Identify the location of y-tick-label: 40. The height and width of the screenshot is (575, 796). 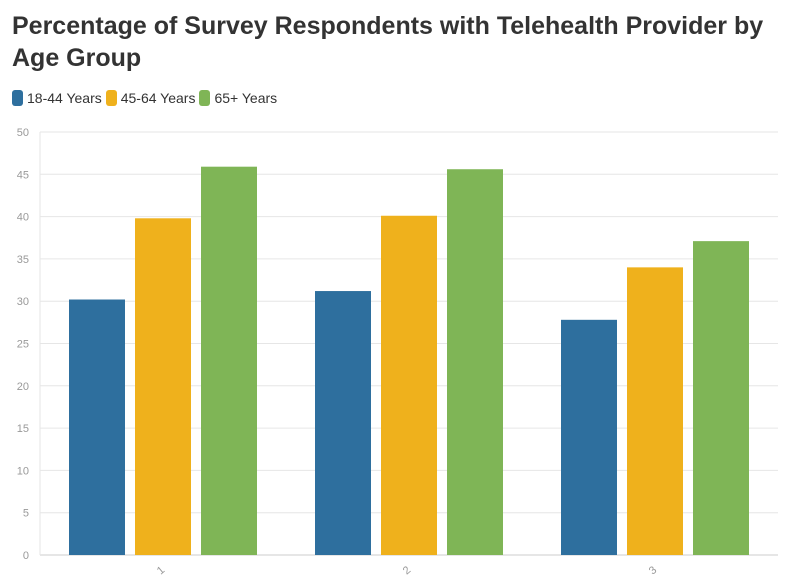
(23, 218).